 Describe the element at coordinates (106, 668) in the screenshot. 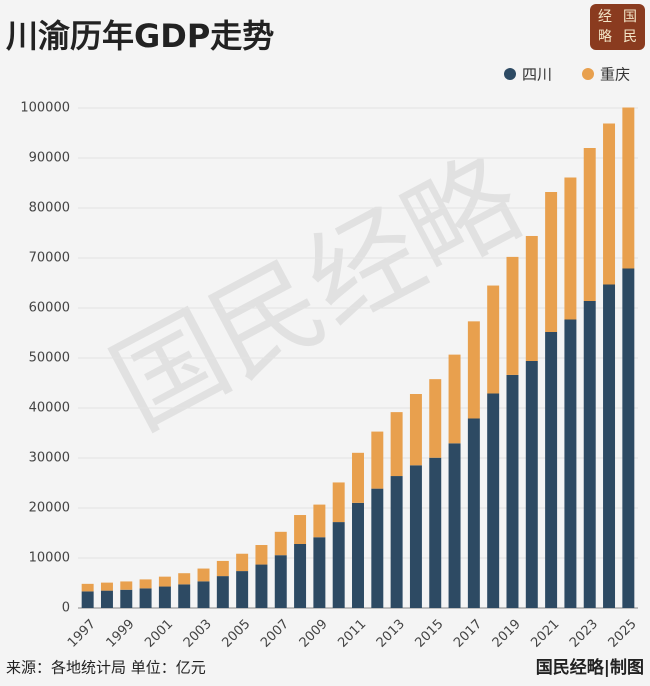

I see `source: 来源：各地统计局 单位：亿元` at that location.